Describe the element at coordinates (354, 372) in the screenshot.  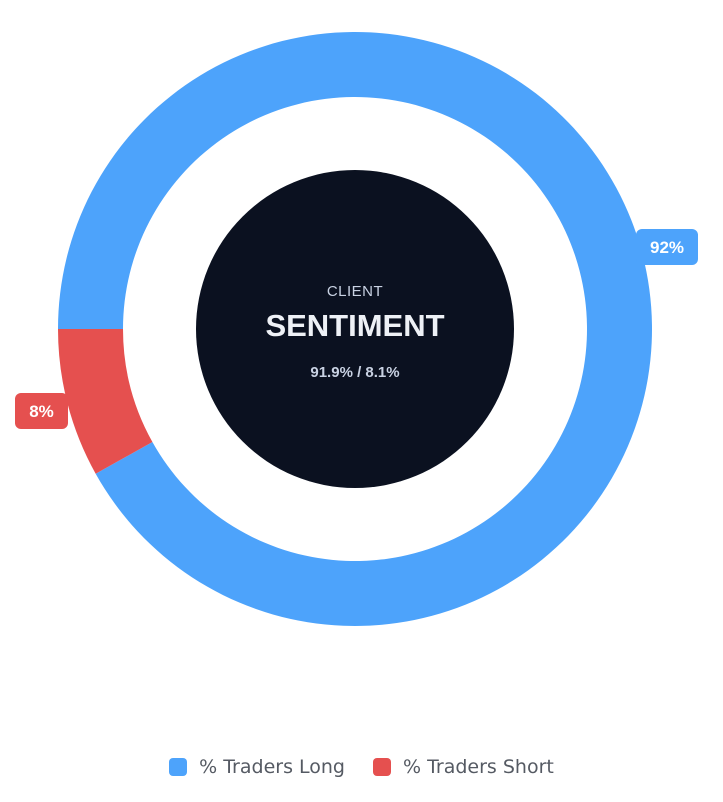
I see `center-ratio: 91.9% / 8.1%` at that location.